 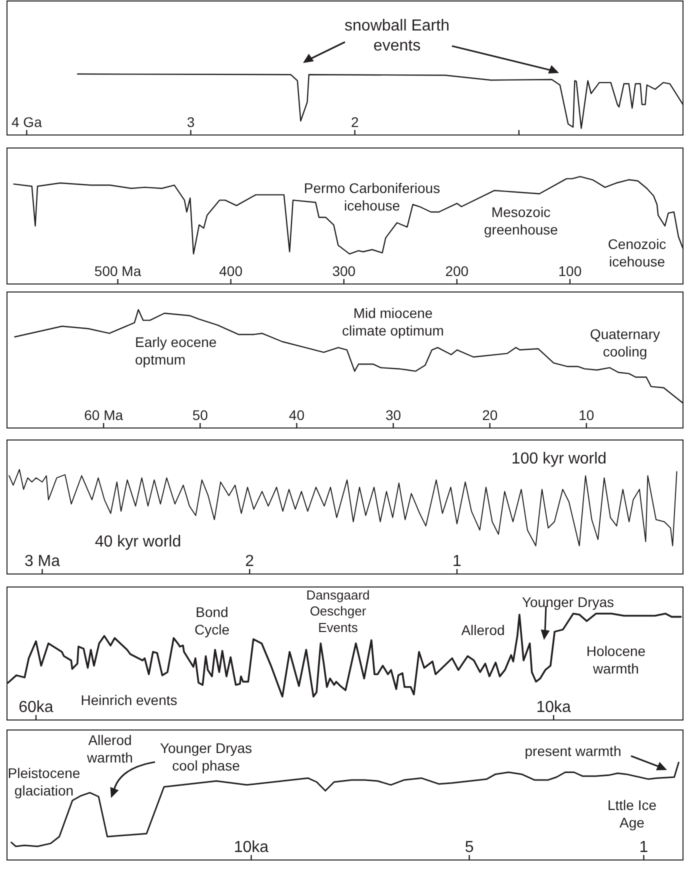 I want to click on annotation: Cenozoic icehouse, so click(x=637, y=253).